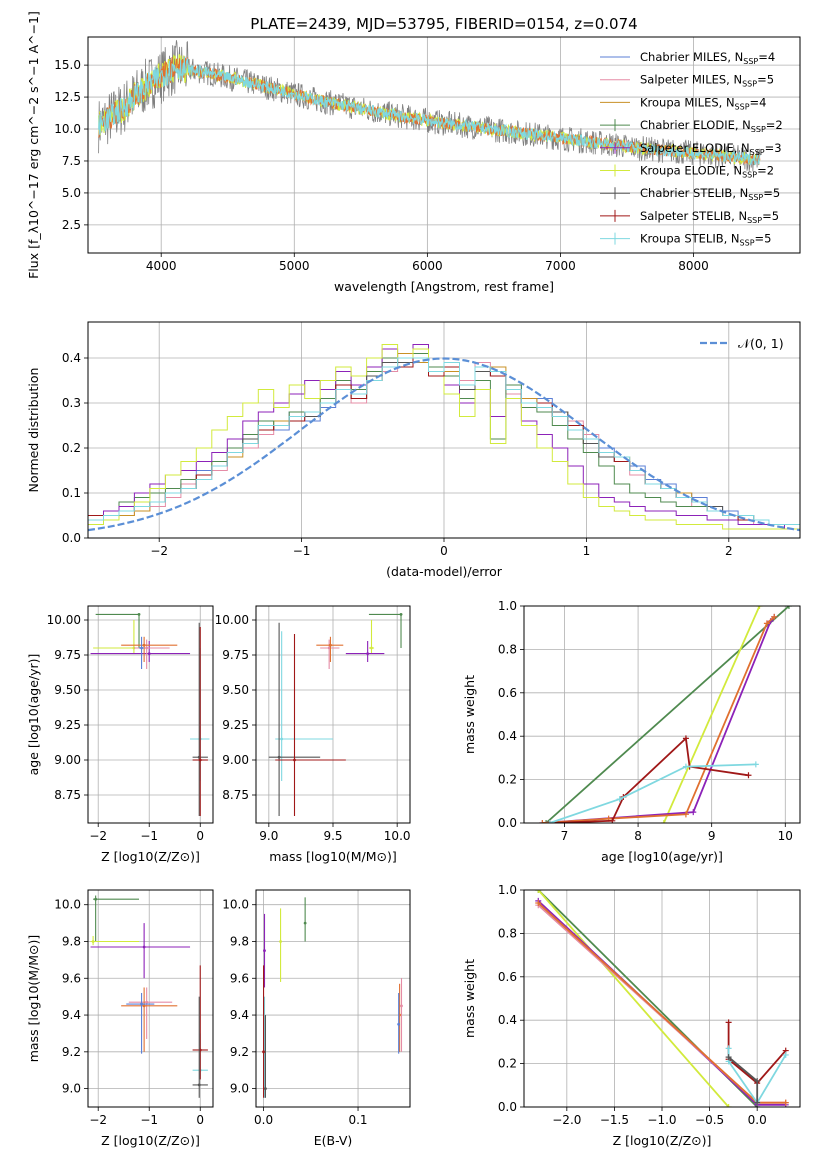 The height and width of the screenshot is (1170, 819). Describe the element at coordinates (560, 266) in the screenshot. I see `x-tick-label: 7000` at that location.